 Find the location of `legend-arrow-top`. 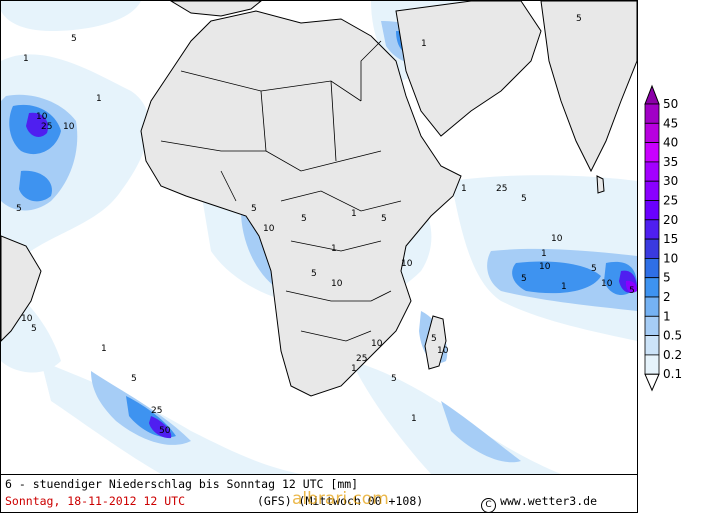

legend-arrow-top is located at coordinates (652, 94).